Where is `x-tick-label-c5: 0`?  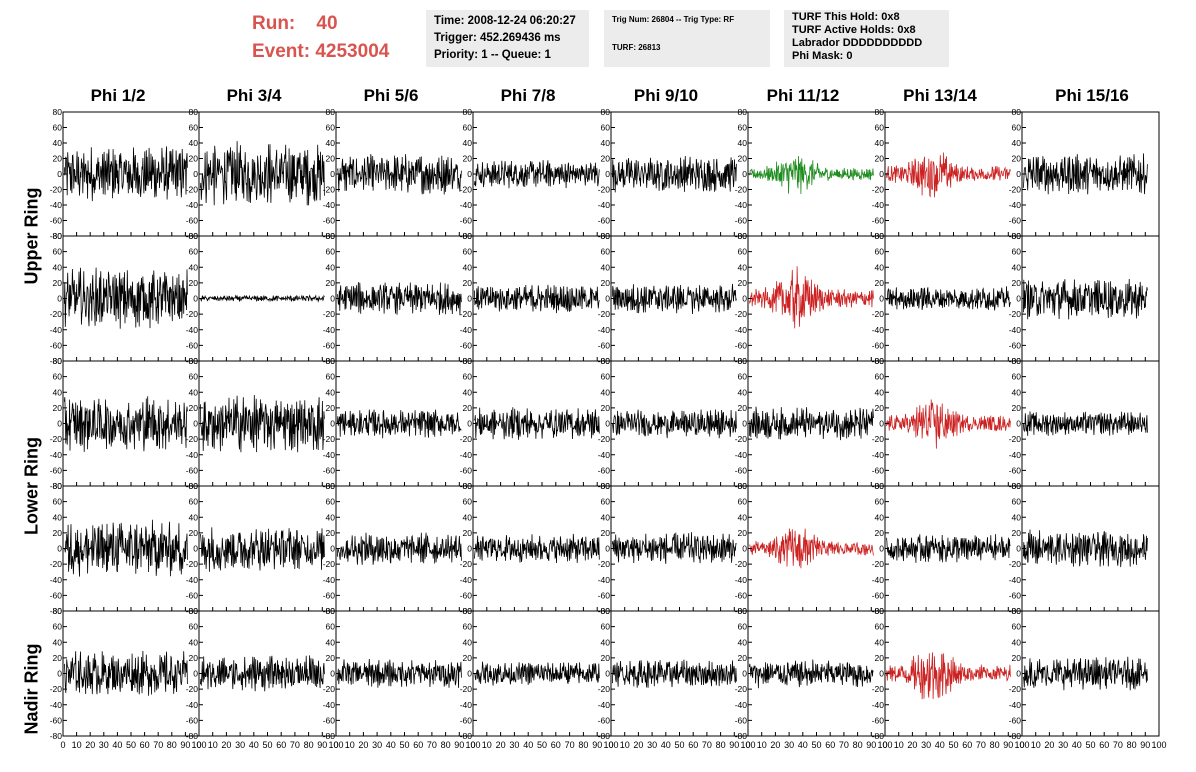 x-tick-label-c5: 0 is located at coordinates (747, 745).